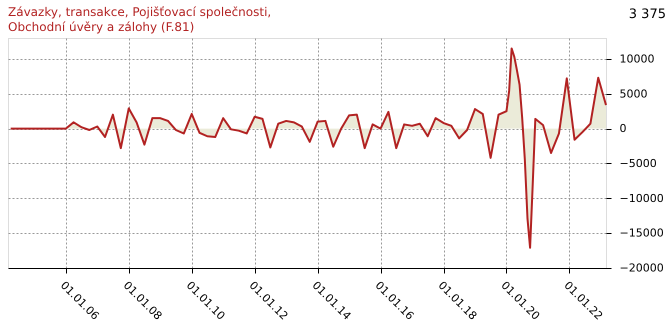 The height and width of the screenshot is (335, 670). Describe the element at coordinates (642, 198) in the screenshot. I see `y-tick-label: −10000` at that location.